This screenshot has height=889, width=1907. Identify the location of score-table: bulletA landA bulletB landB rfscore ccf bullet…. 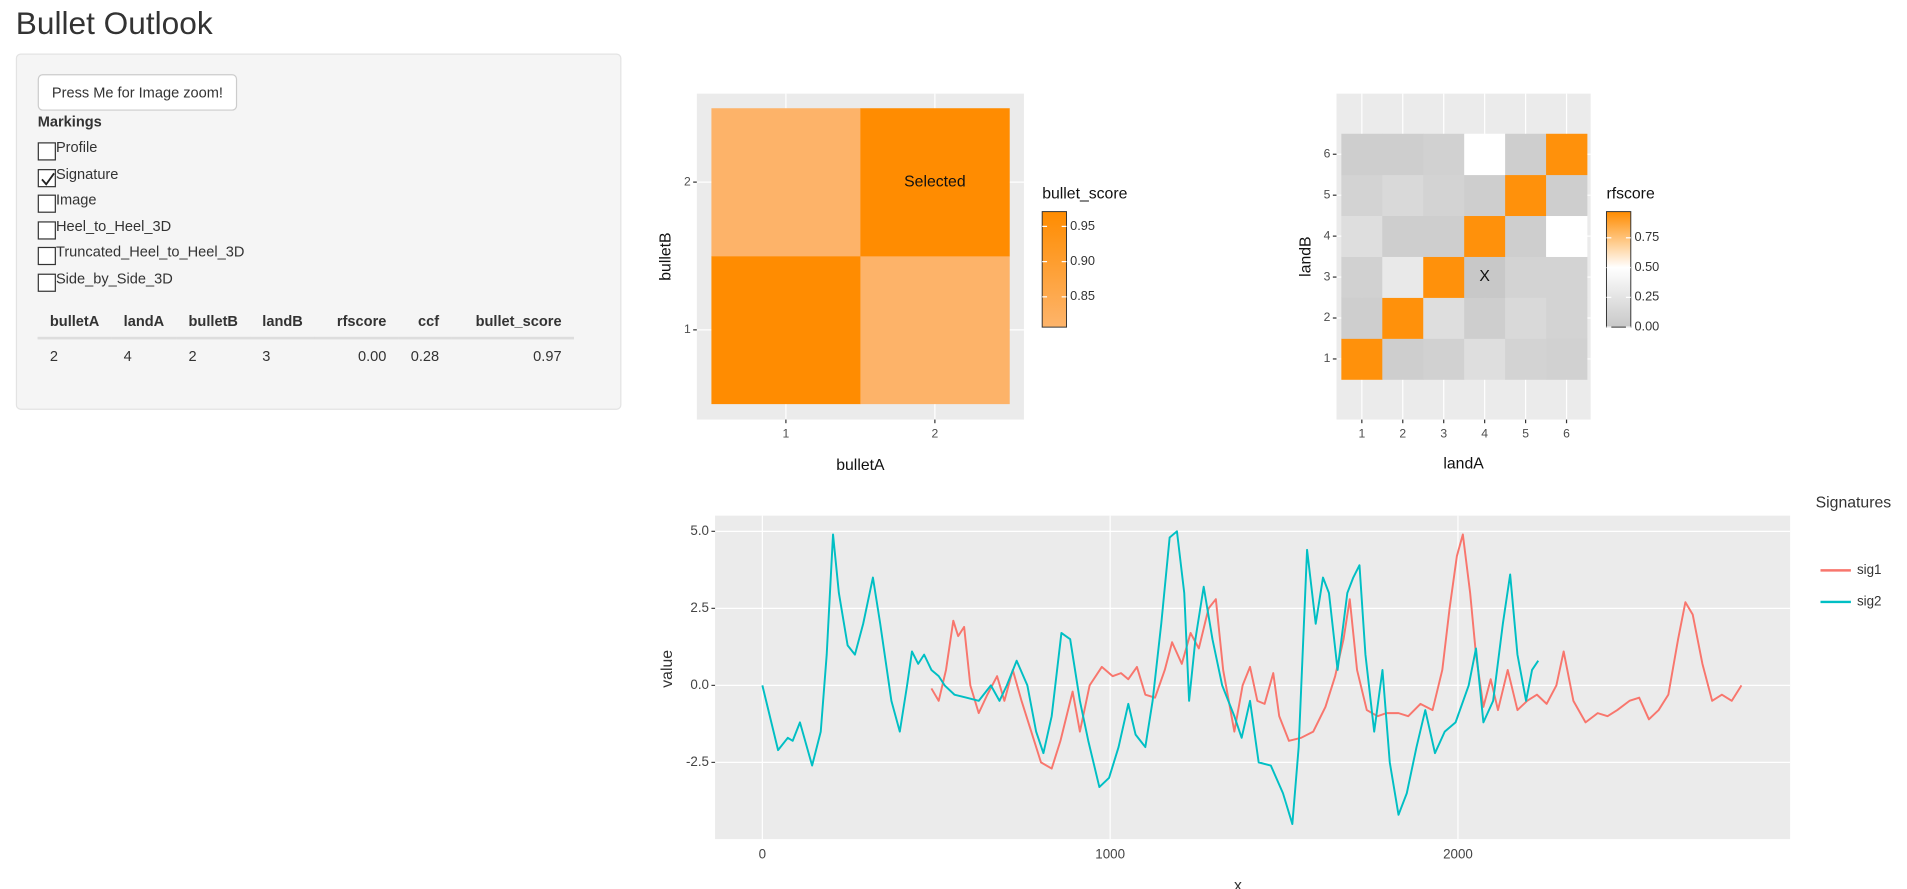
(305, 340).